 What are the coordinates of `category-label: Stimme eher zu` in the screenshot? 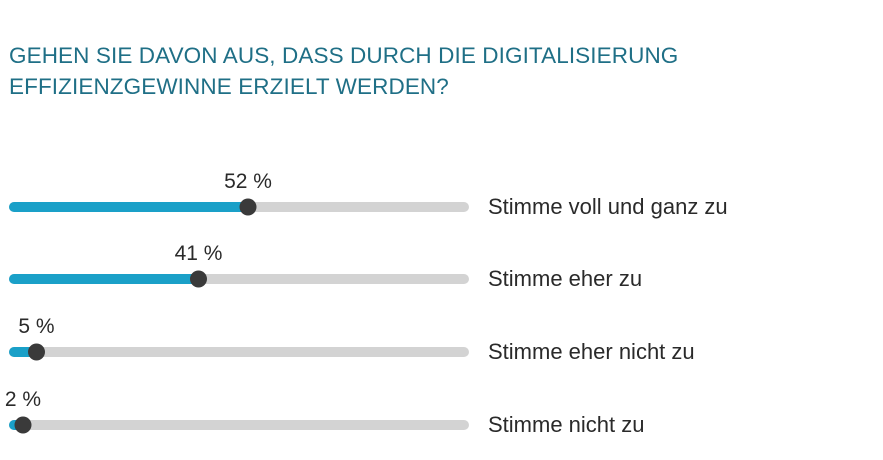 It's located at (565, 278).